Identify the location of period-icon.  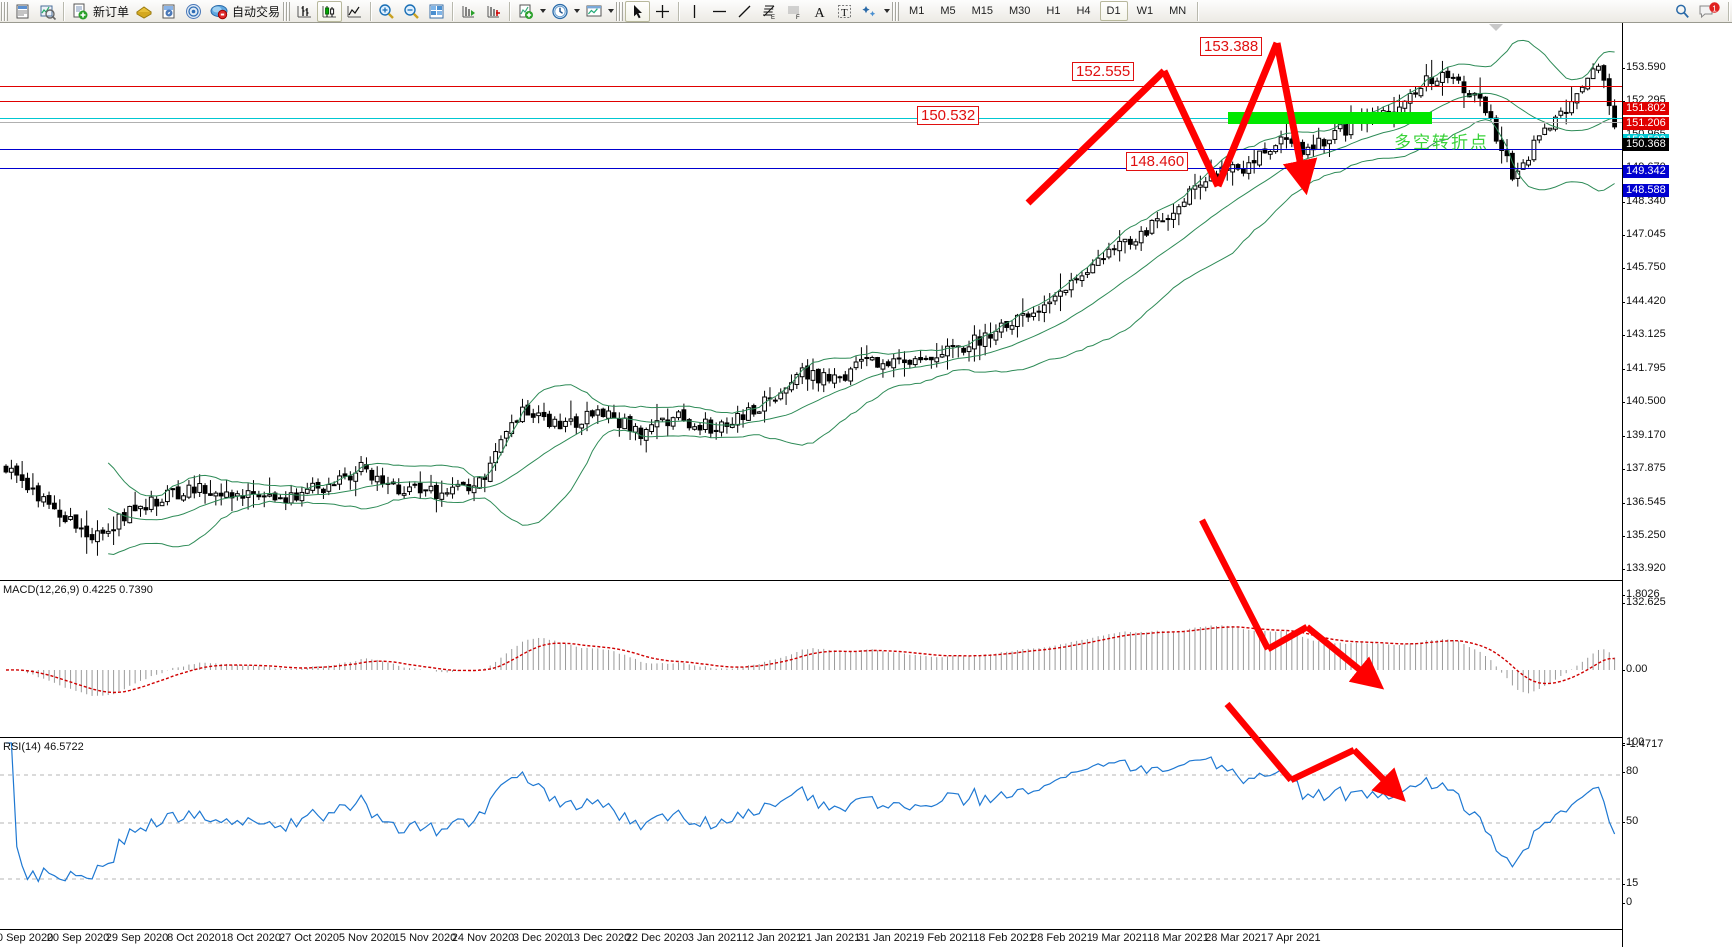
(559, 11).